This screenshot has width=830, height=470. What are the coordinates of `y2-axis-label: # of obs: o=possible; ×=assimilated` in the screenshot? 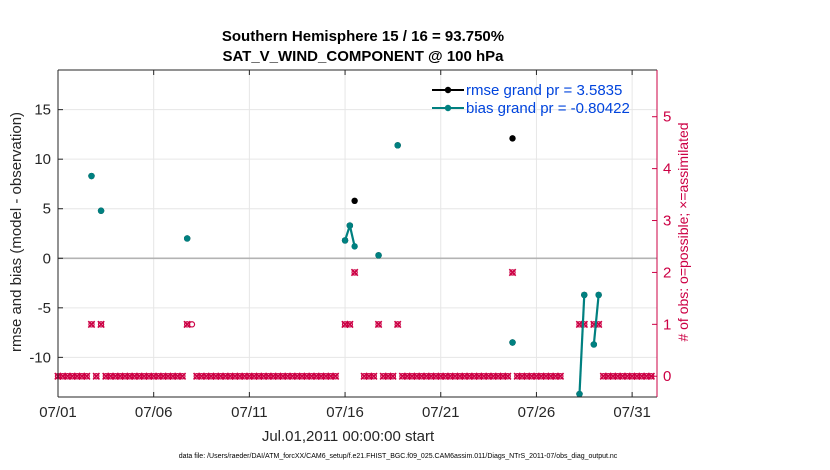 It's located at (683, 231).